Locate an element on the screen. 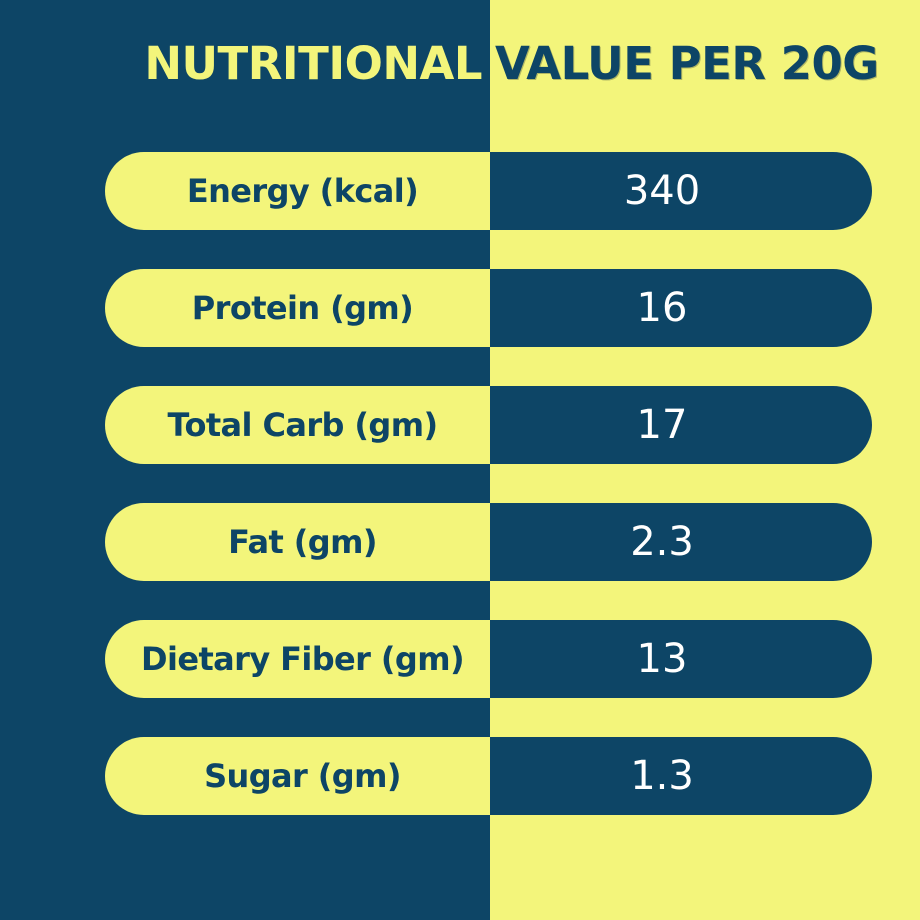 This screenshot has width=920, height=920. nutrition-row-protein: Protein (gm) 16 is located at coordinates (460, 308).